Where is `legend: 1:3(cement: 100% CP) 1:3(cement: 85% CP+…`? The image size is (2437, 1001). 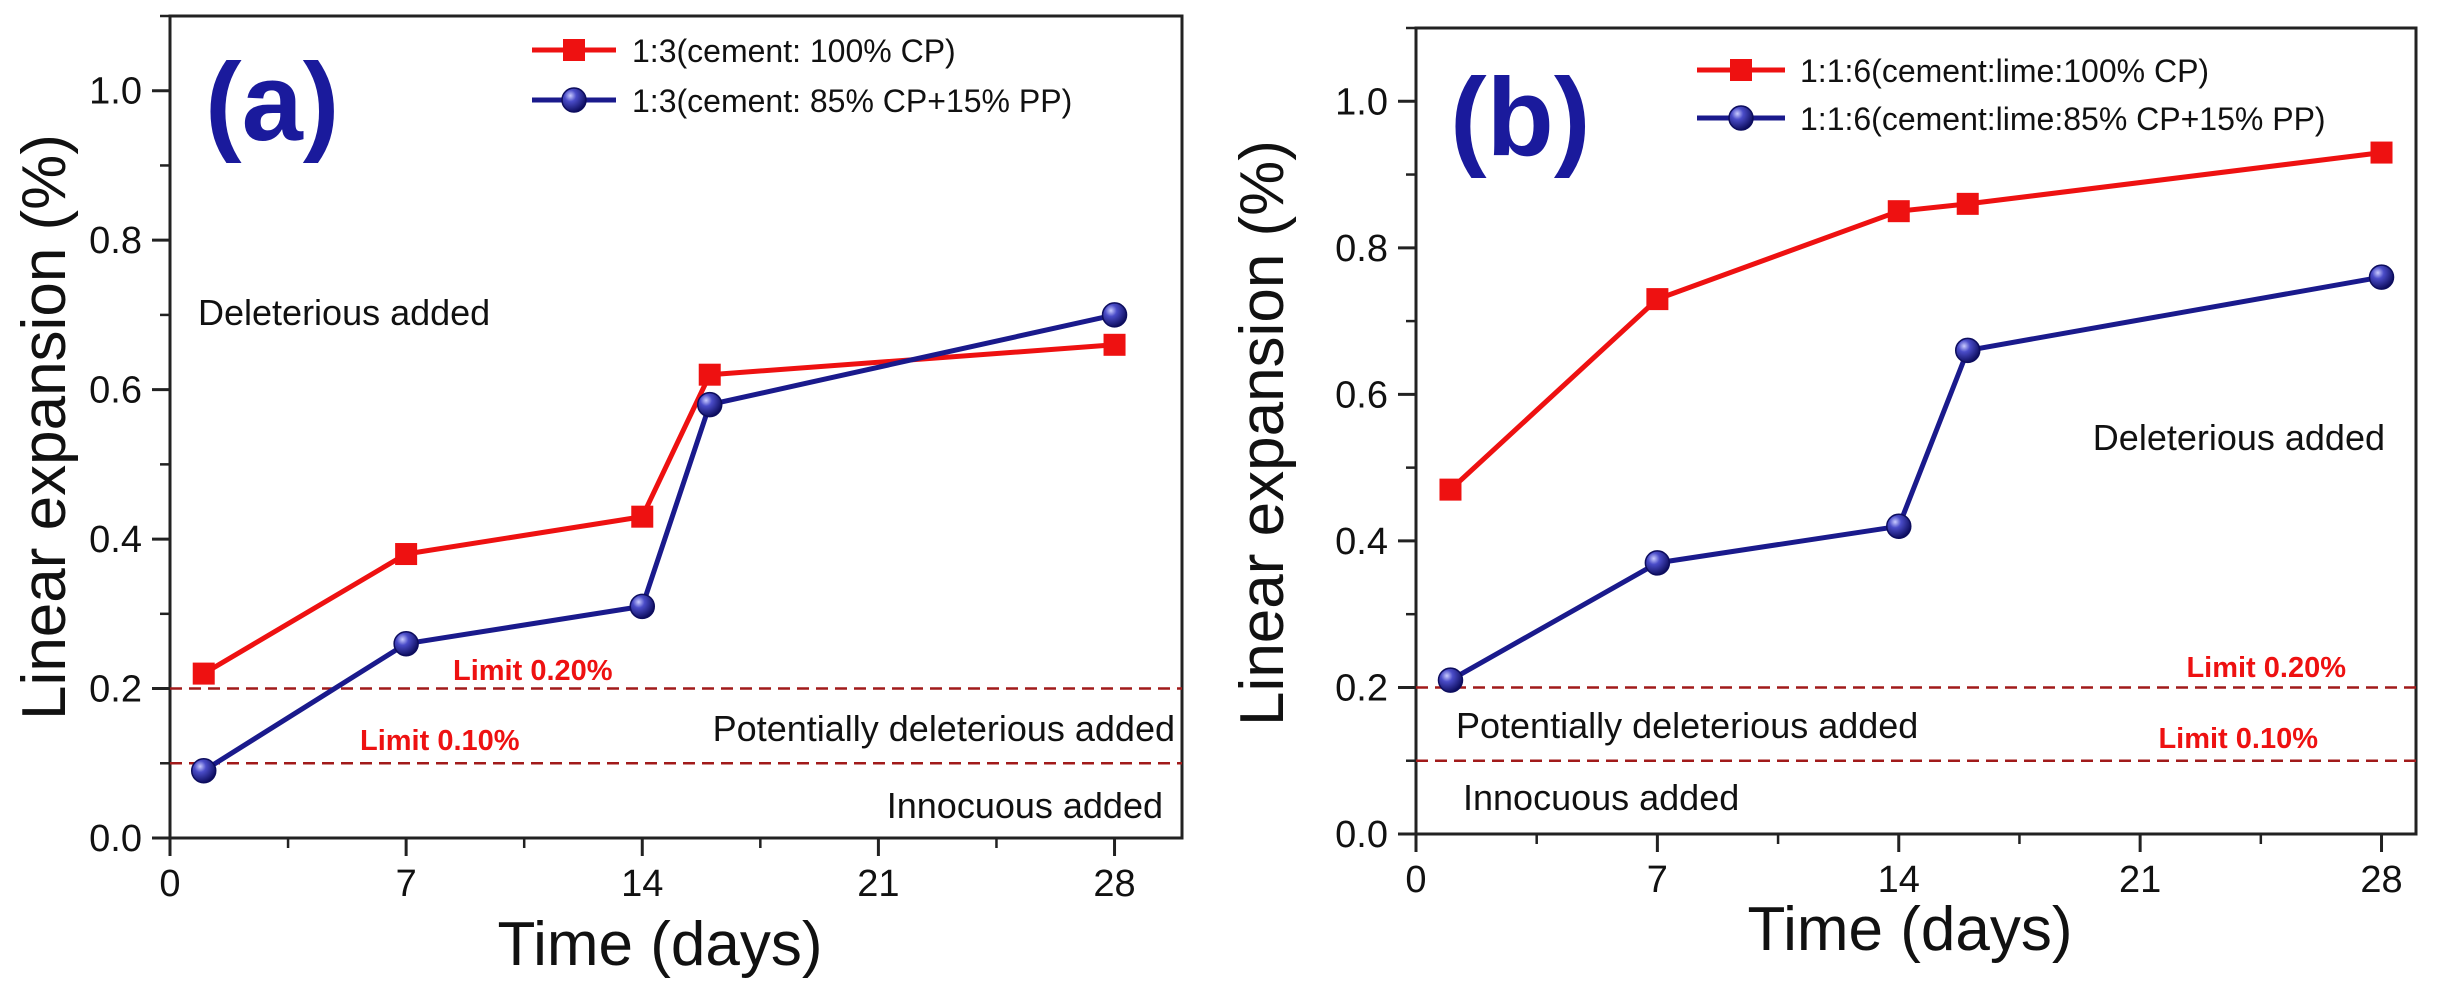 legend: 1:3(cement: 100% CP) 1:3(cement: 85% CP+… is located at coordinates (802, 76).